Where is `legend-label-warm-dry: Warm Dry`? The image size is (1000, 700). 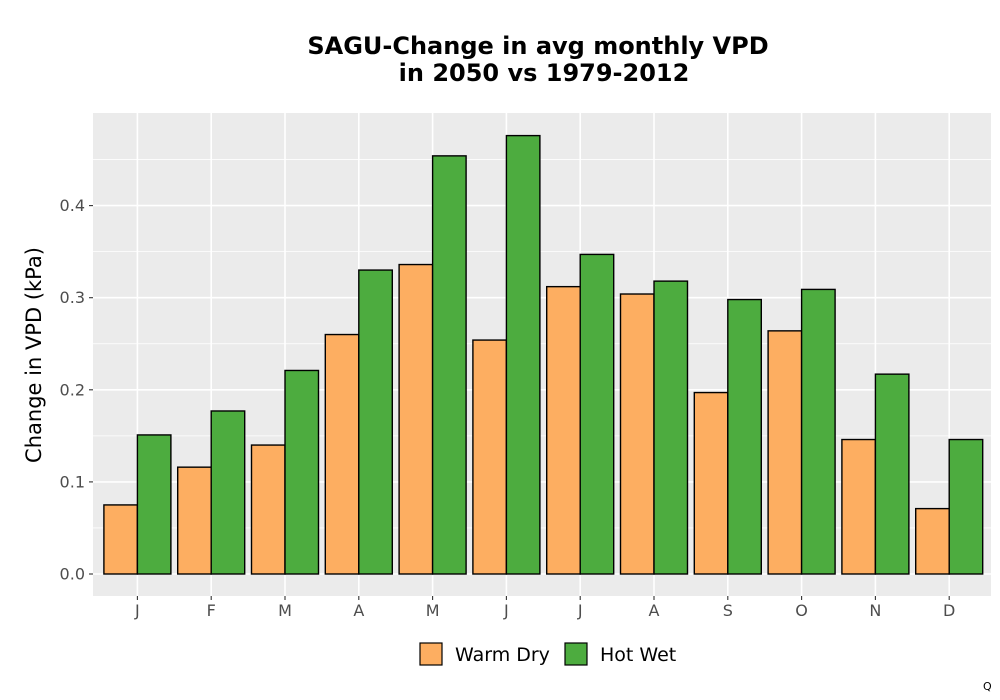 legend-label-warm-dry: Warm Dry is located at coordinates (502, 655).